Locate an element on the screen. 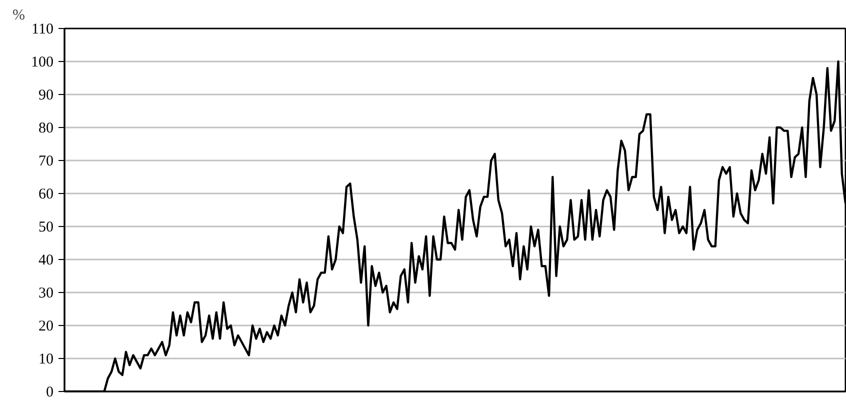 The height and width of the screenshot is (403, 846). y-tick-label: 30 is located at coordinates (46, 294).